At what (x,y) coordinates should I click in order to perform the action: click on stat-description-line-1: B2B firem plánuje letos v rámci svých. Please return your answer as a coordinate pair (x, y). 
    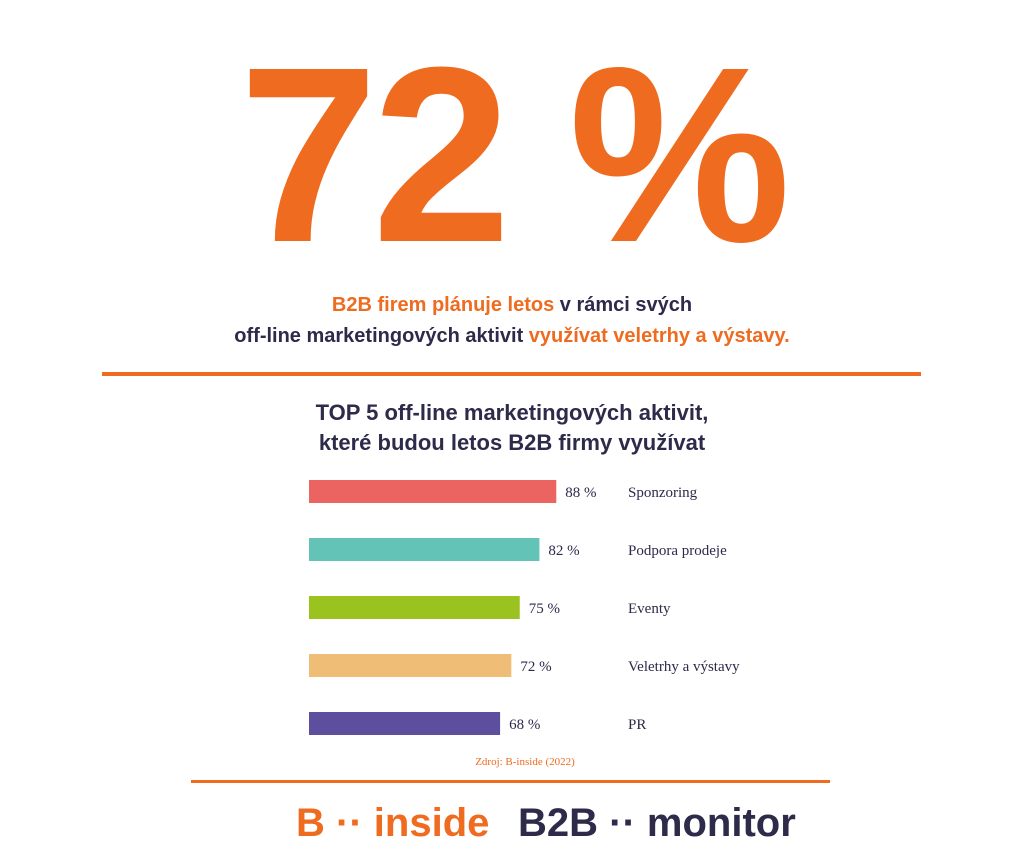
    Looking at the image, I should click on (512, 305).